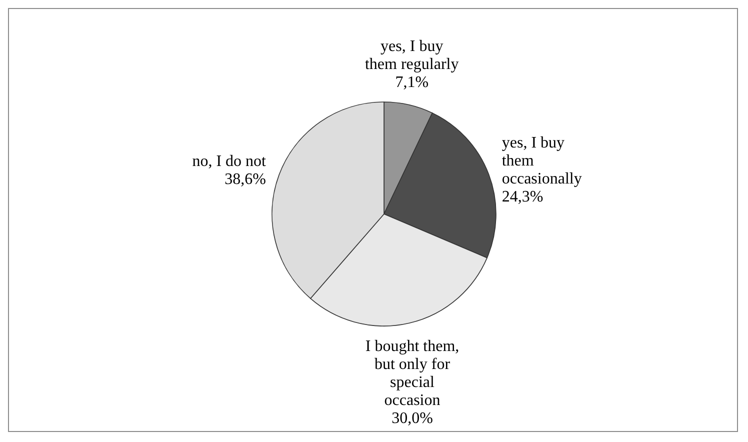 This screenshot has width=748, height=442. What do you see at coordinates (542, 161) in the screenshot?
I see `slice-label: yes, I buy them occasionally` at bounding box center [542, 161].